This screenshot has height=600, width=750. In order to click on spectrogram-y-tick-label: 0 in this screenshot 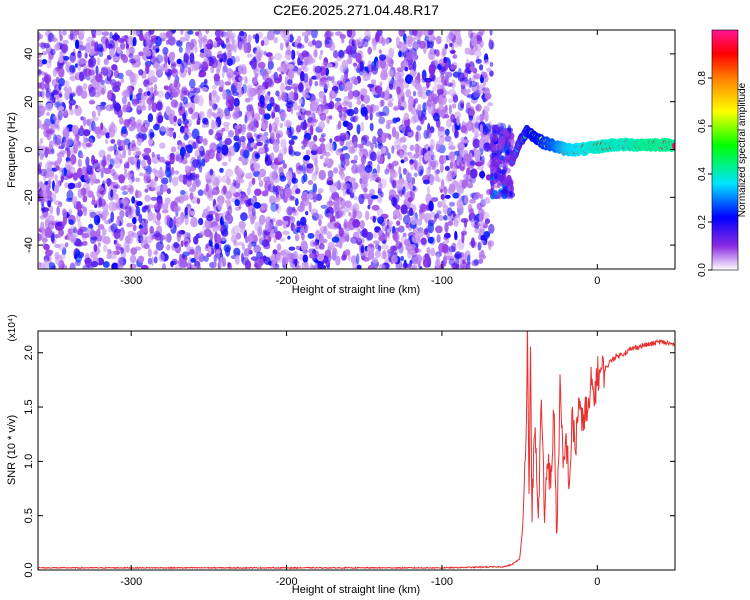, I will do `click(29, 149)`.